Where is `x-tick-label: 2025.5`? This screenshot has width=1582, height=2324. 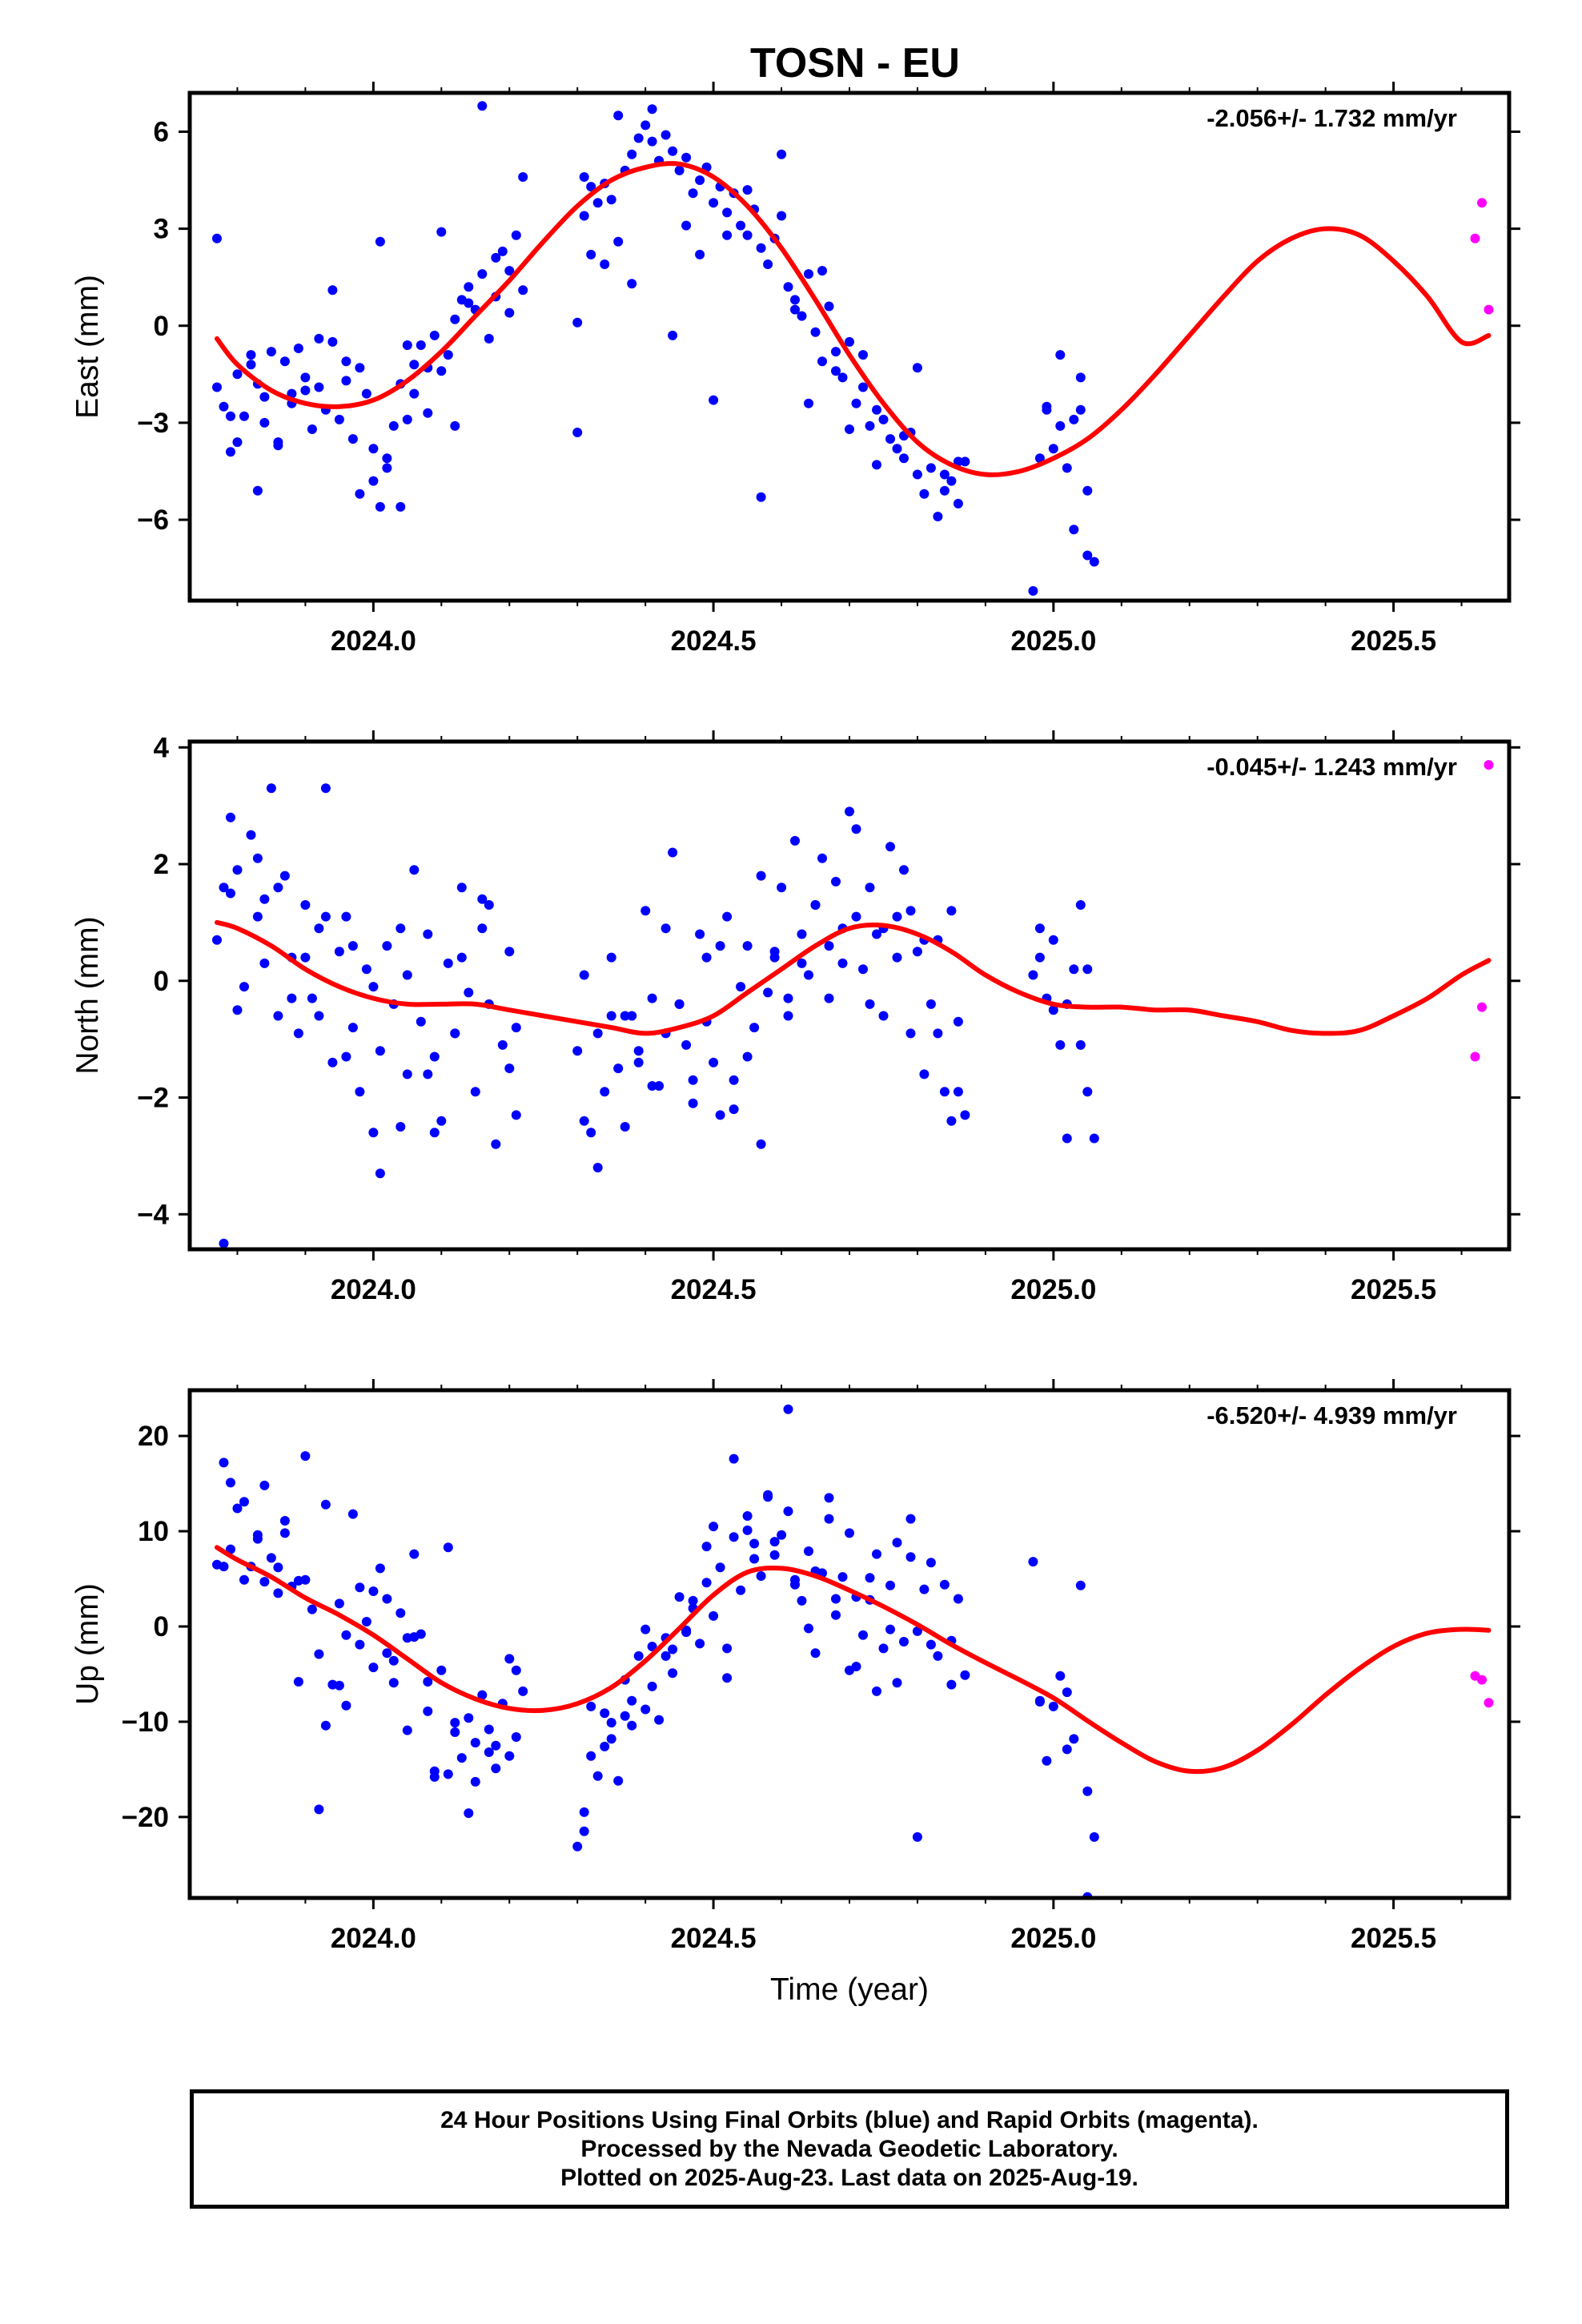
x-tick-label: 2025.5 is located at coordinates (1393, 1289).